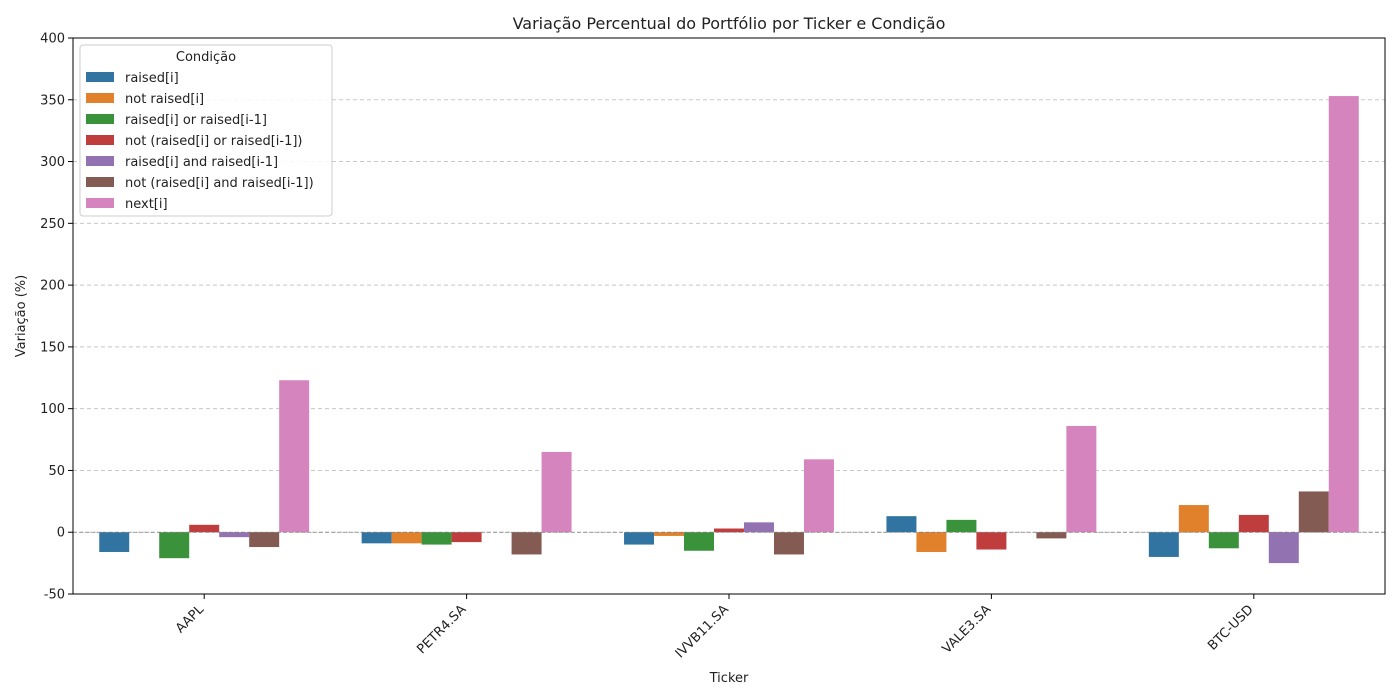  Describe the element at coordinates (56, 317) in the screenshot. I see `y-axis: -50 0 50 100 150 200 250 300 350 400` at that location.